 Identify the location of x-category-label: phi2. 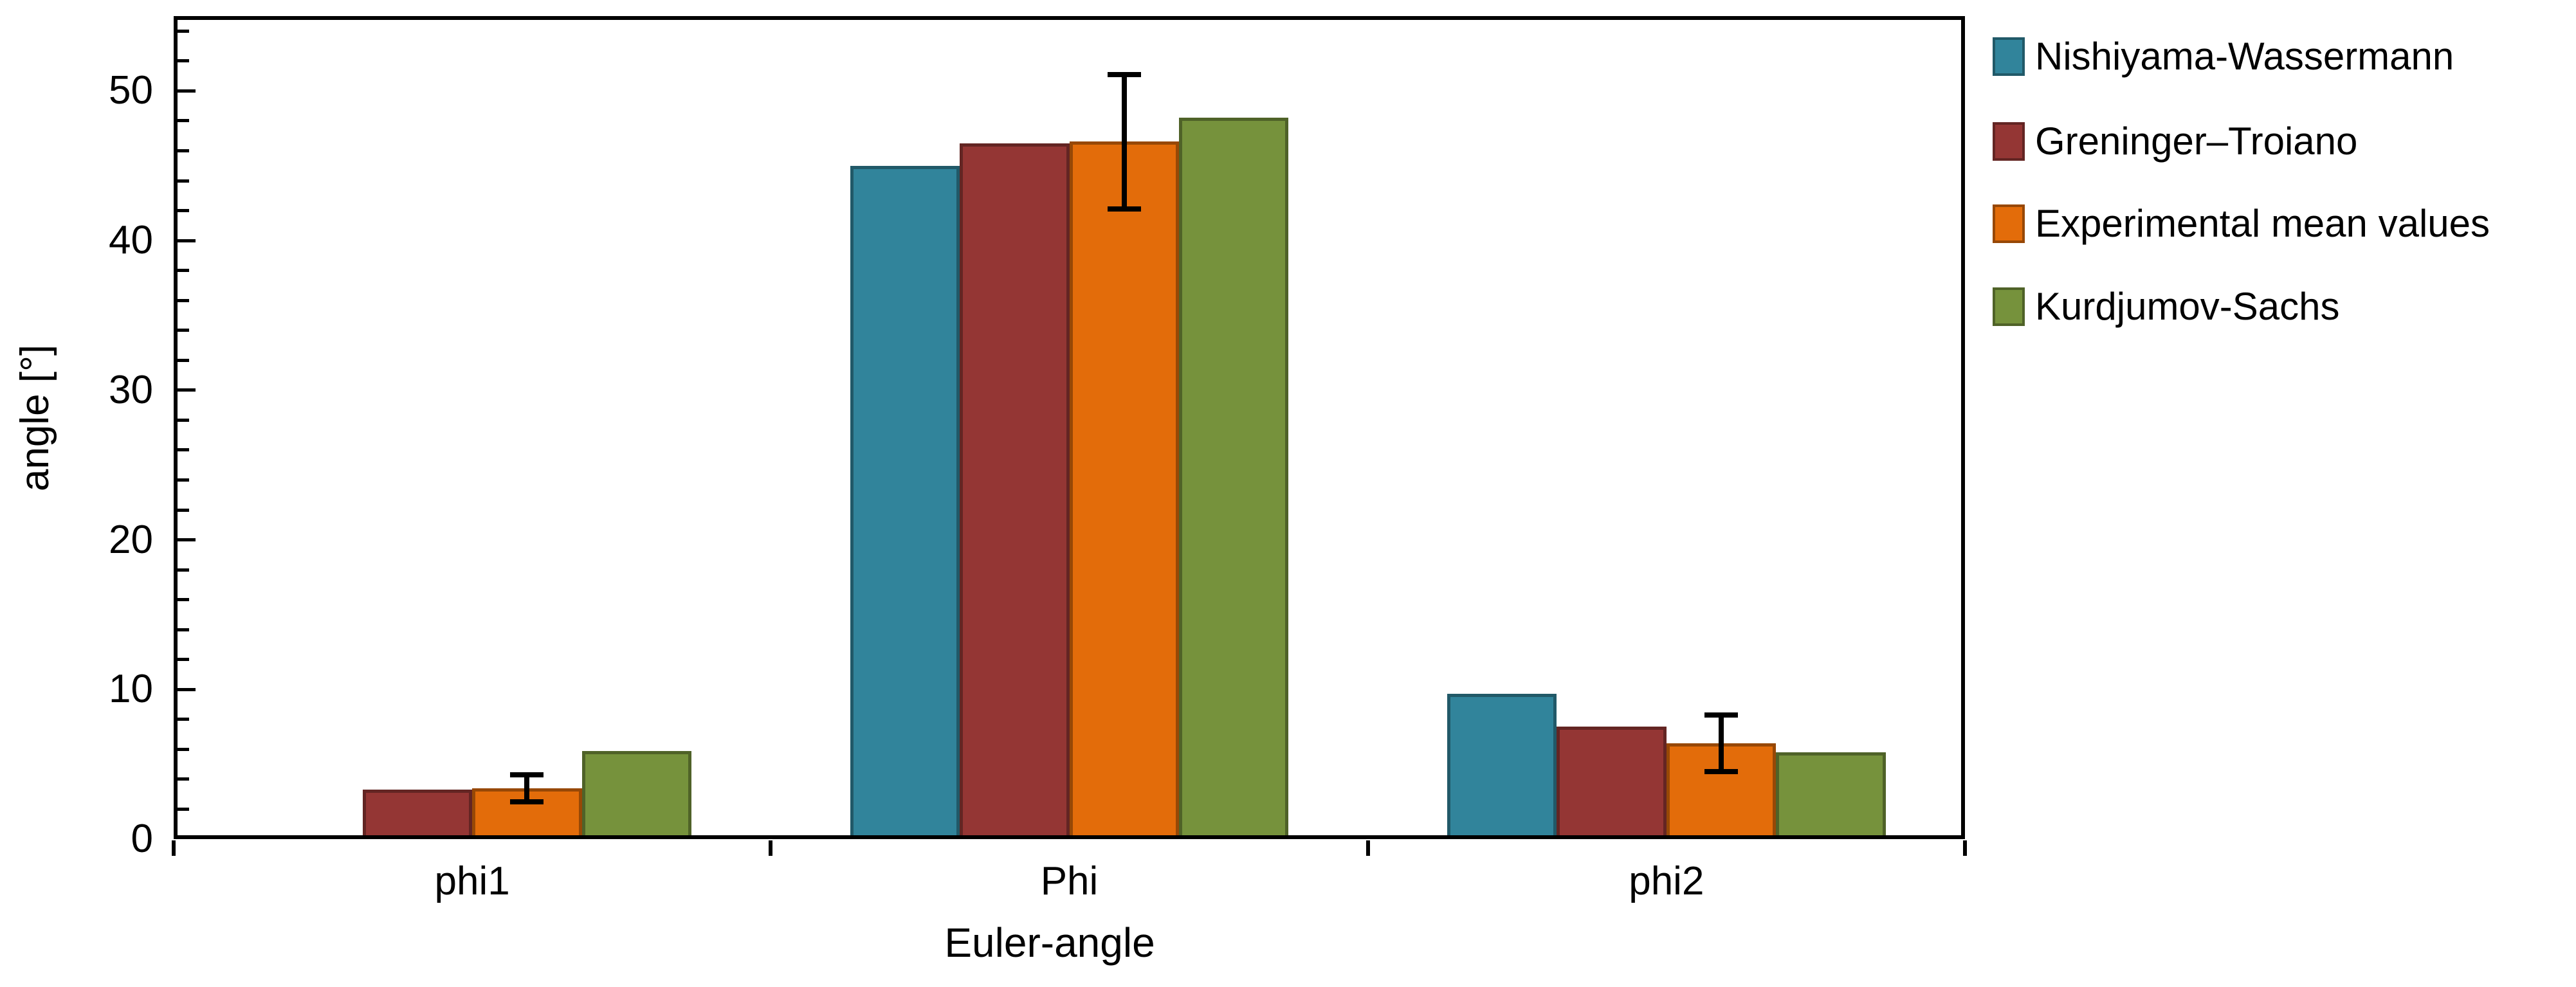
(1666, 881).